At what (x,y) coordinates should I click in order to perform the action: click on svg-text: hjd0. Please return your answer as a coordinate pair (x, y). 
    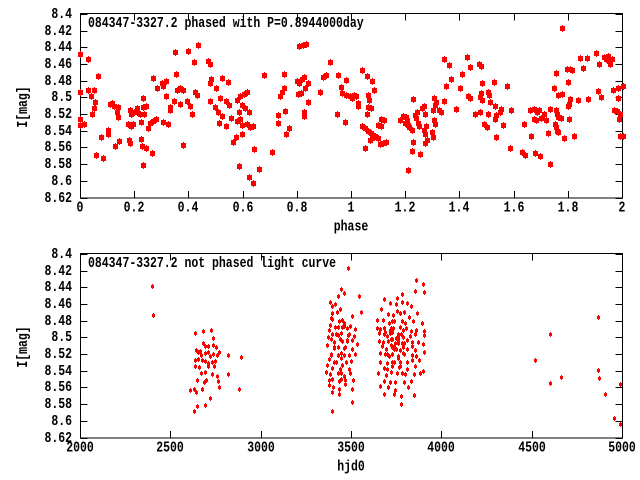
    Looking at the image, I should click on (351, 466).